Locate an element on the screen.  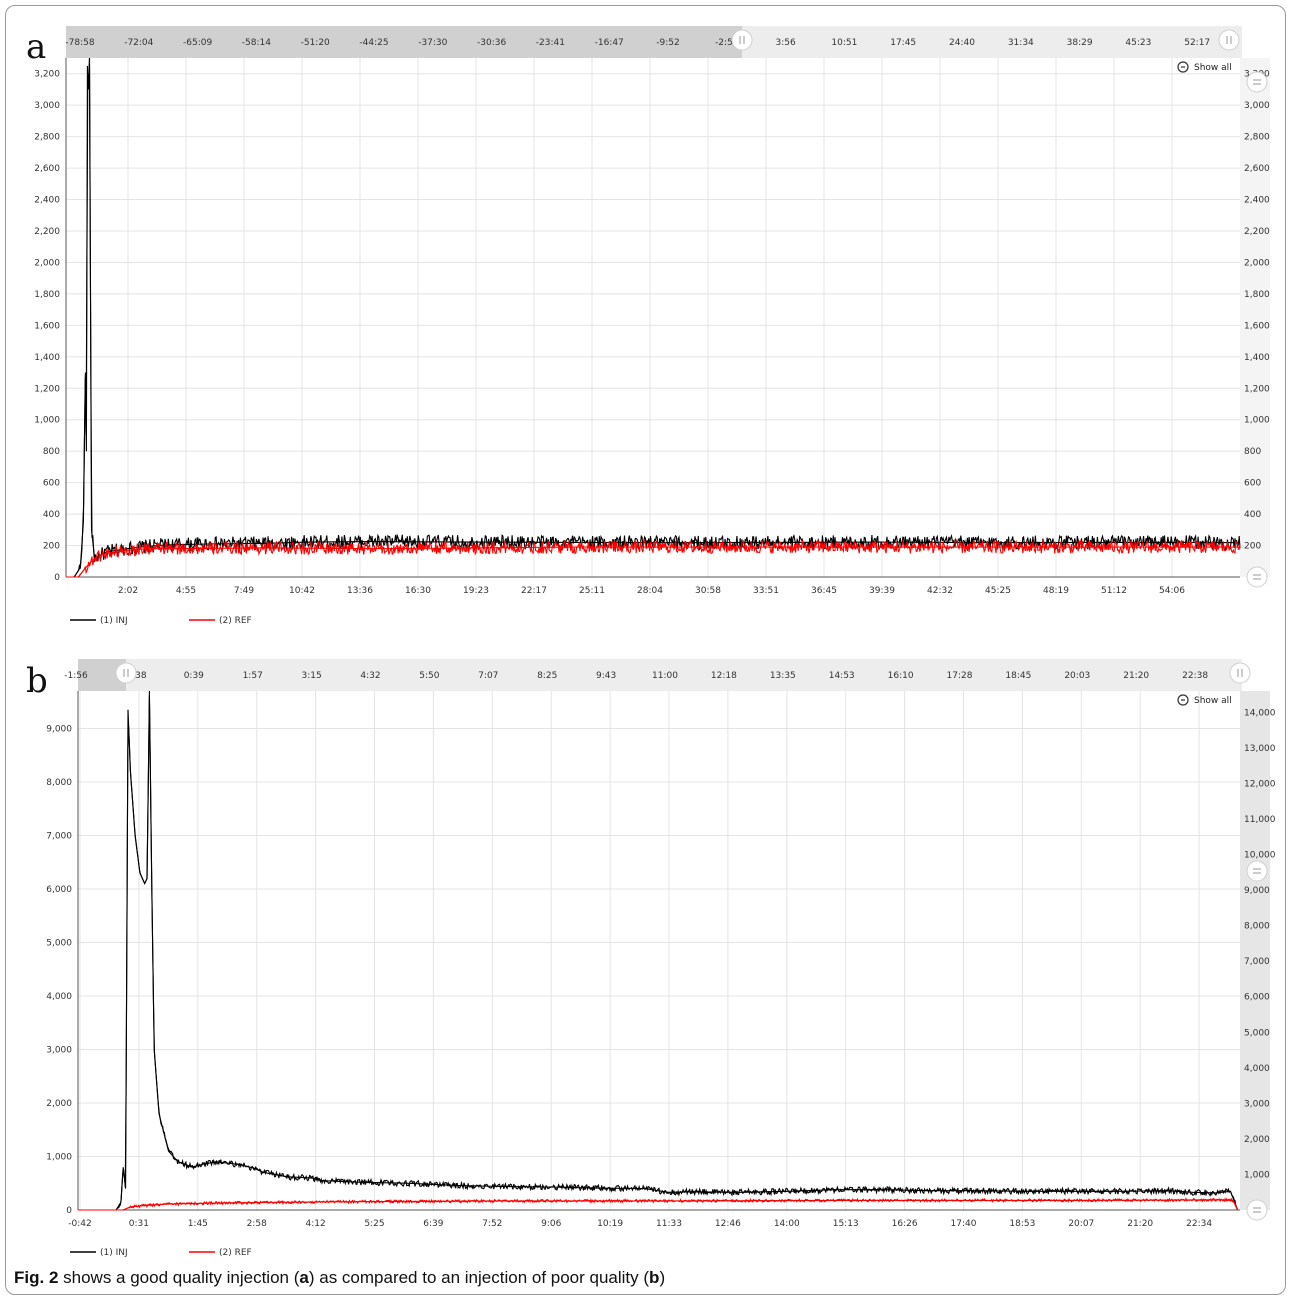
y-tick-label-left: 2,600 is located at coordinates (47, 169).